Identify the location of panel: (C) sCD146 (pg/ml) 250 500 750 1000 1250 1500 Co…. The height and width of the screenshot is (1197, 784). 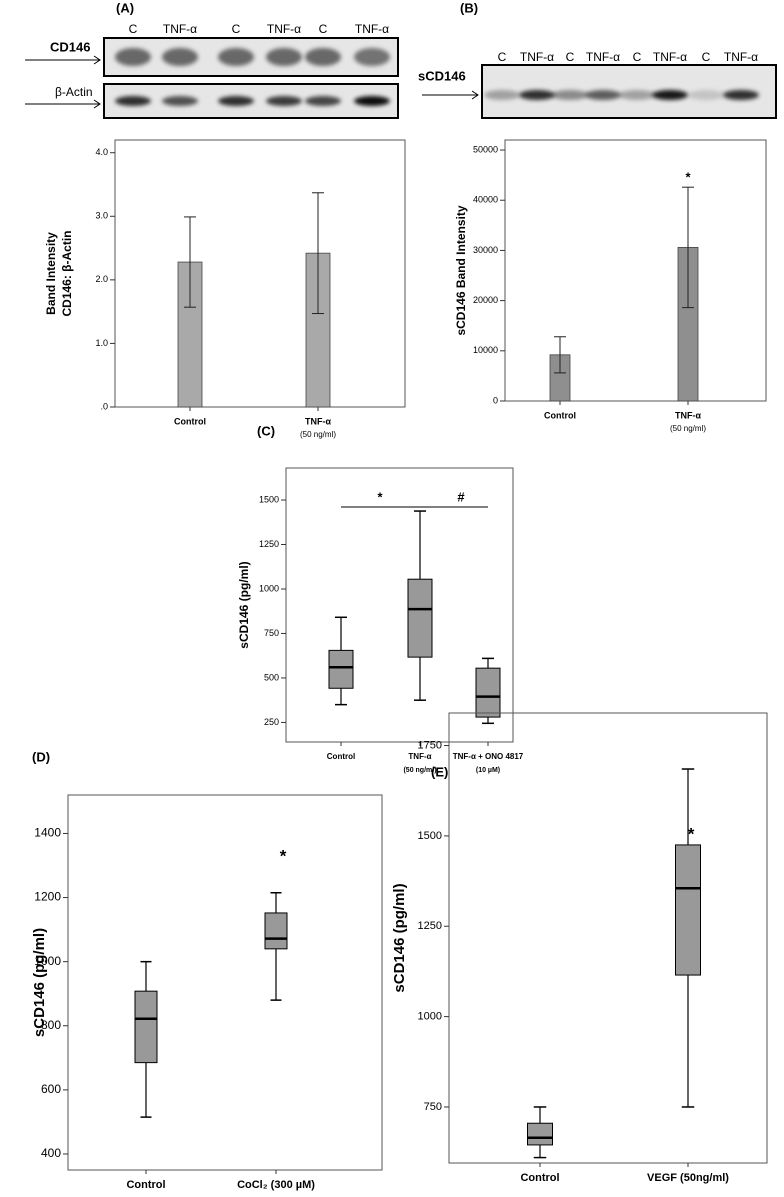
(380, 598).